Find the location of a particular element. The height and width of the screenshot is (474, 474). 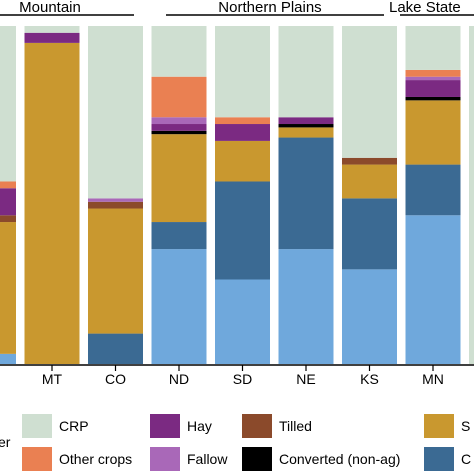

region-label: Northern Plains is located at coordinates (269, 8).